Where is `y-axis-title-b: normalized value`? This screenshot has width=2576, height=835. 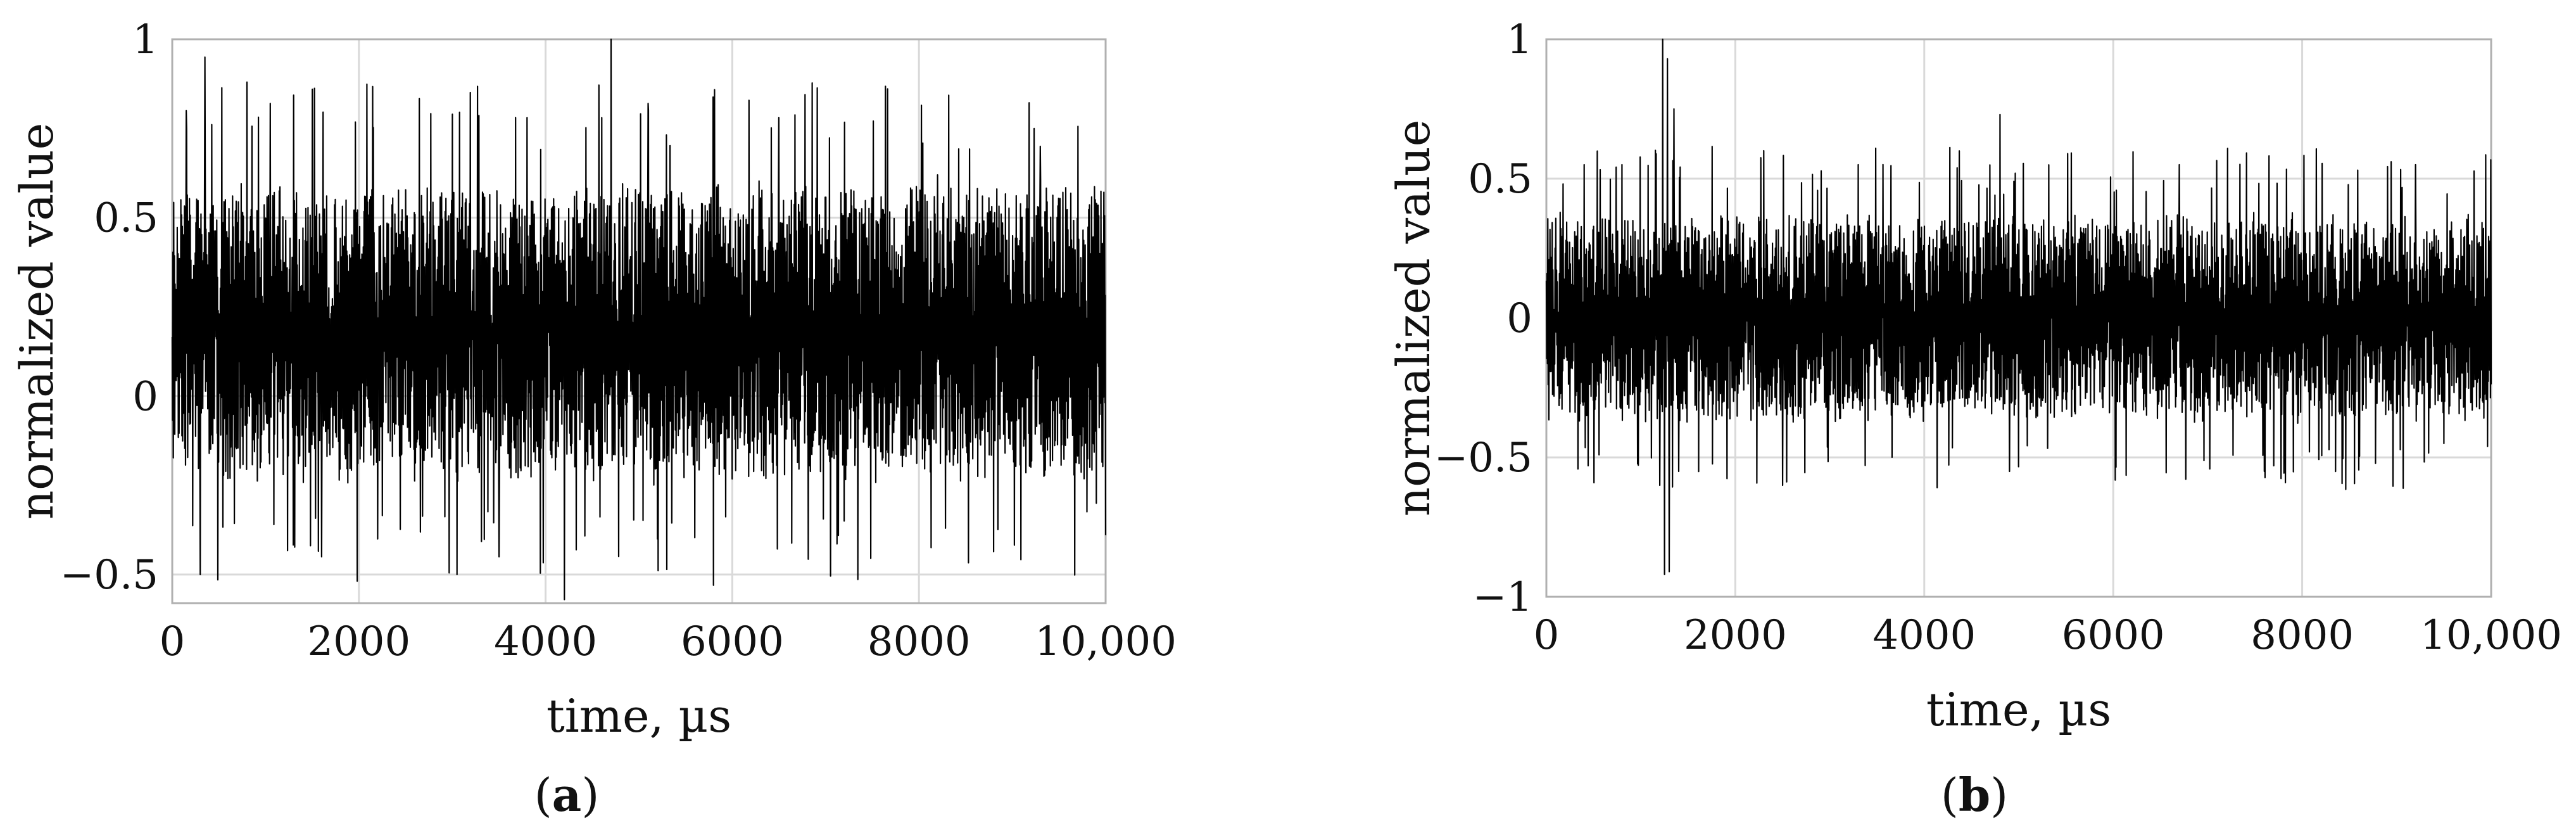
y-axis-title-b: normalized value is located at coordinates (1414, 318).